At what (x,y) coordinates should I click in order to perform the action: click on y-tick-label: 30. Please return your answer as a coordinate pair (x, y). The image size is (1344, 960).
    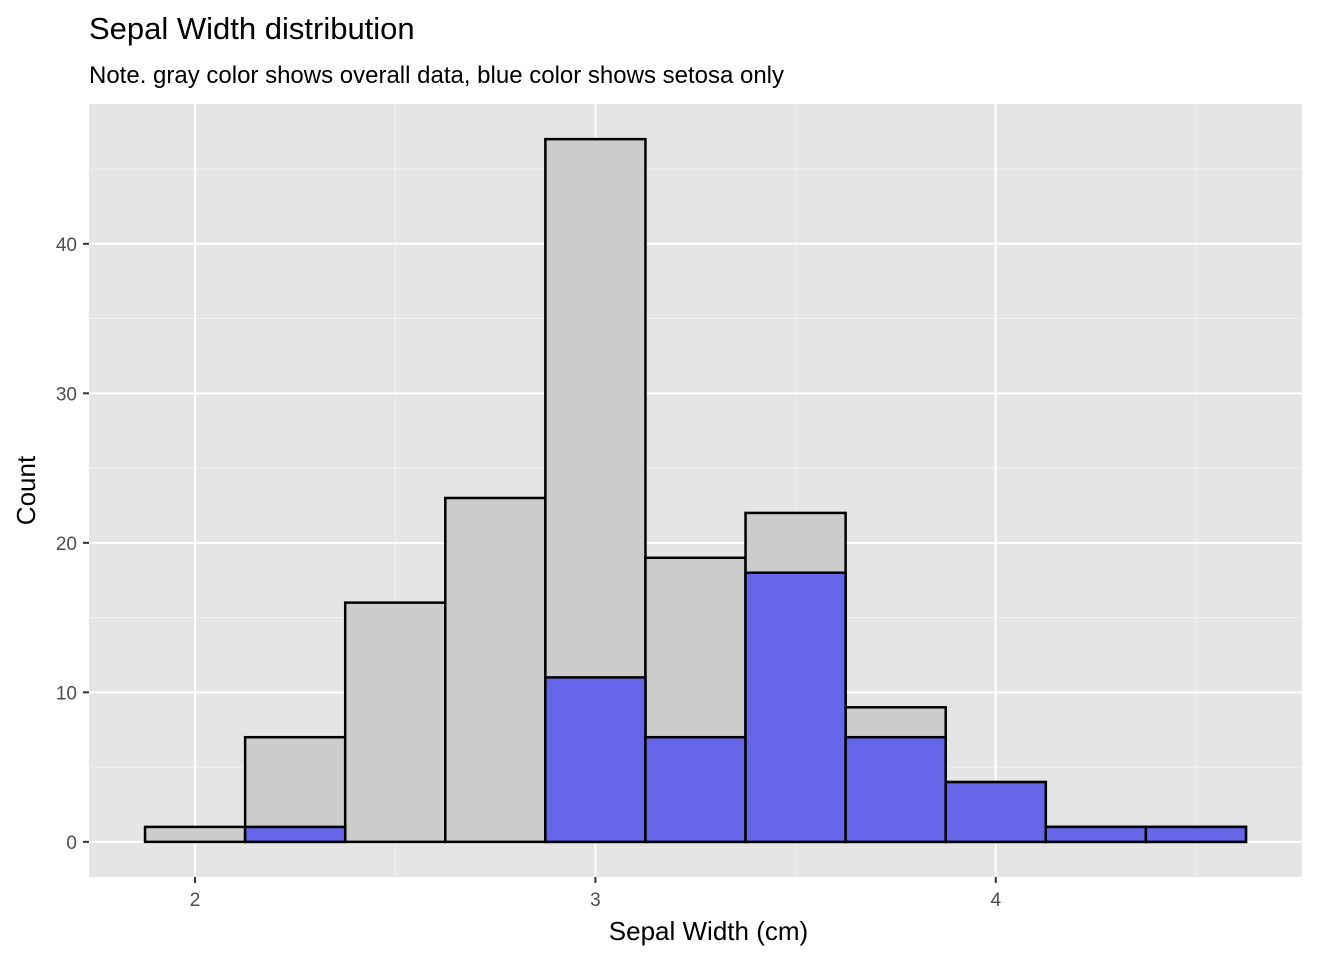
    Looking at the image, I should click on (66, 394).